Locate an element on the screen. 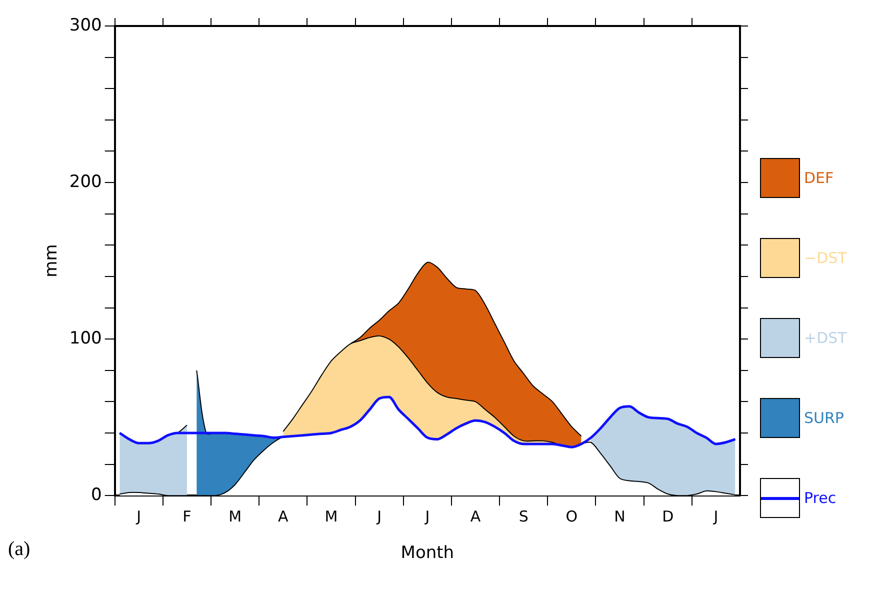 Image resolution: width=875 pixels, height=592 pixels. y-tick-label: 100 is located at coordinates (85, 338).